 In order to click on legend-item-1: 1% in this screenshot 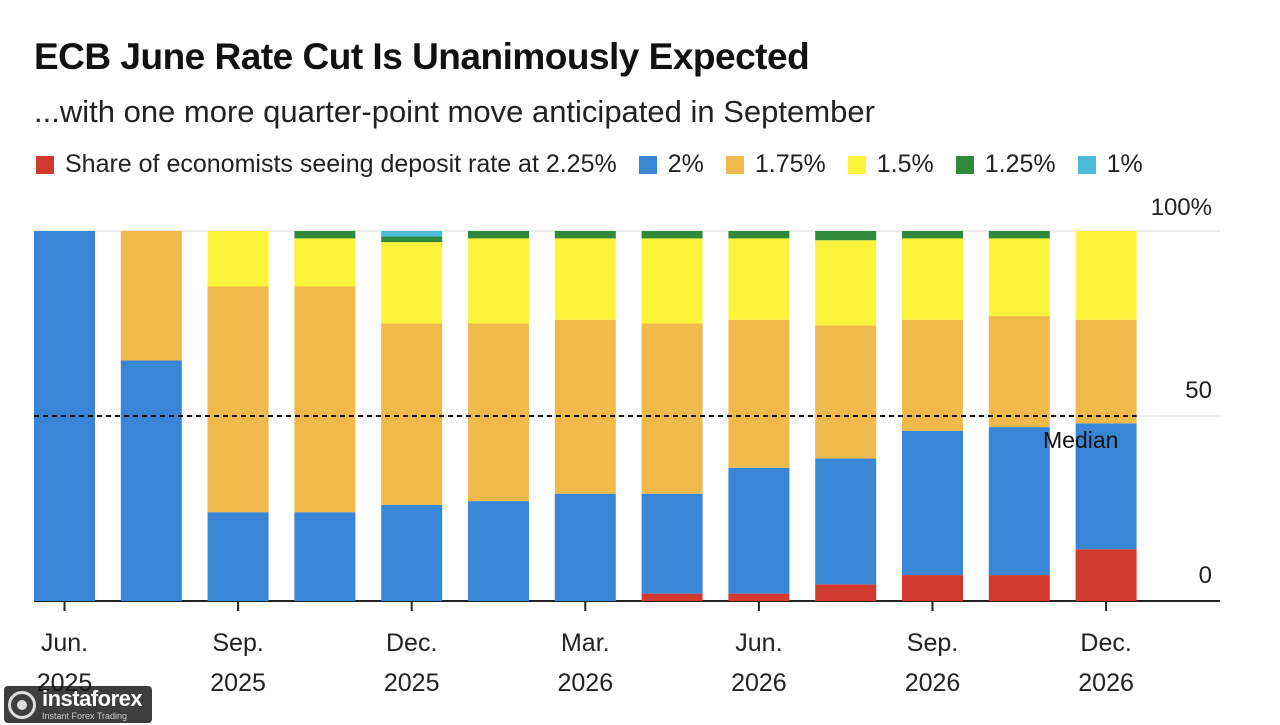, I will do `click(1110, 164)`.